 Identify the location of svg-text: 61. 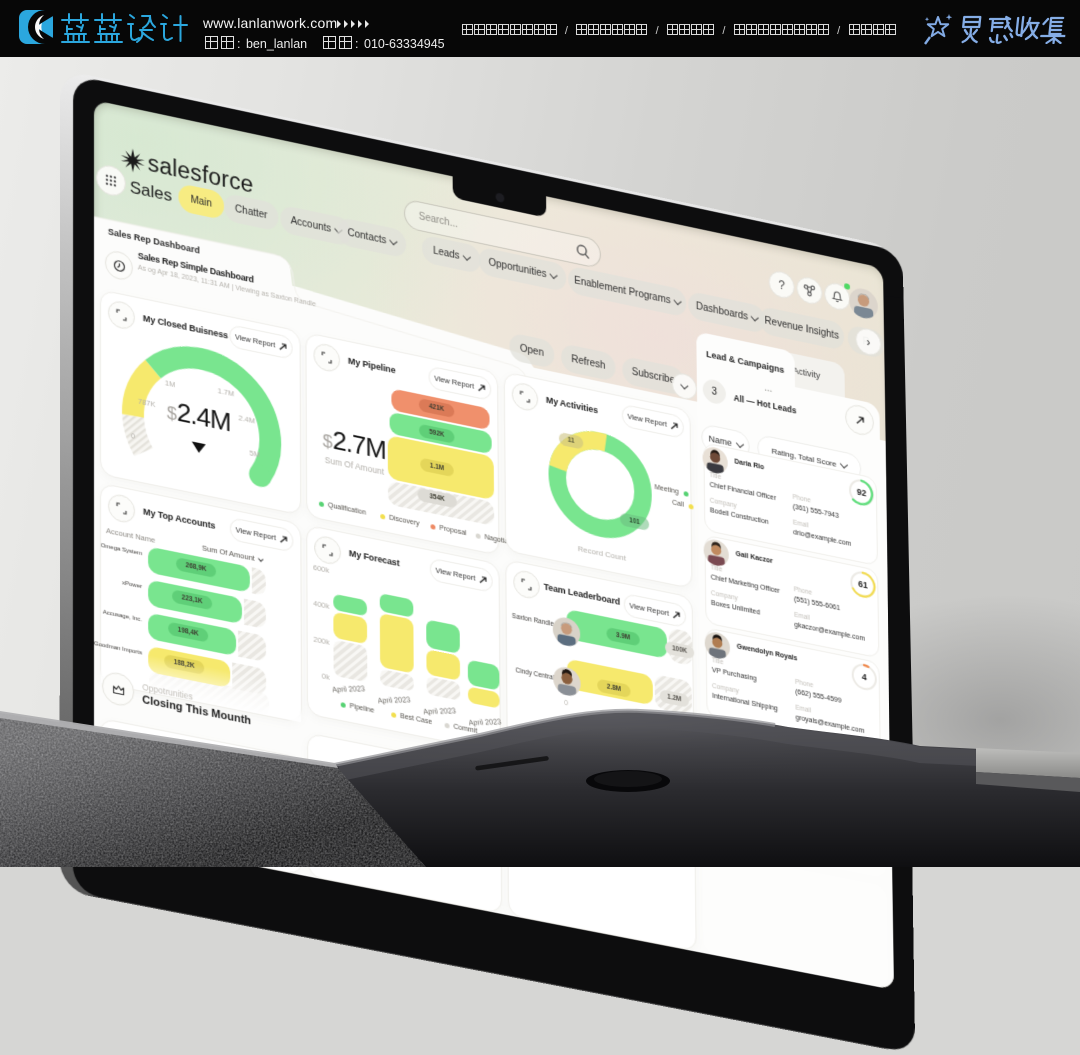
(863, 585).